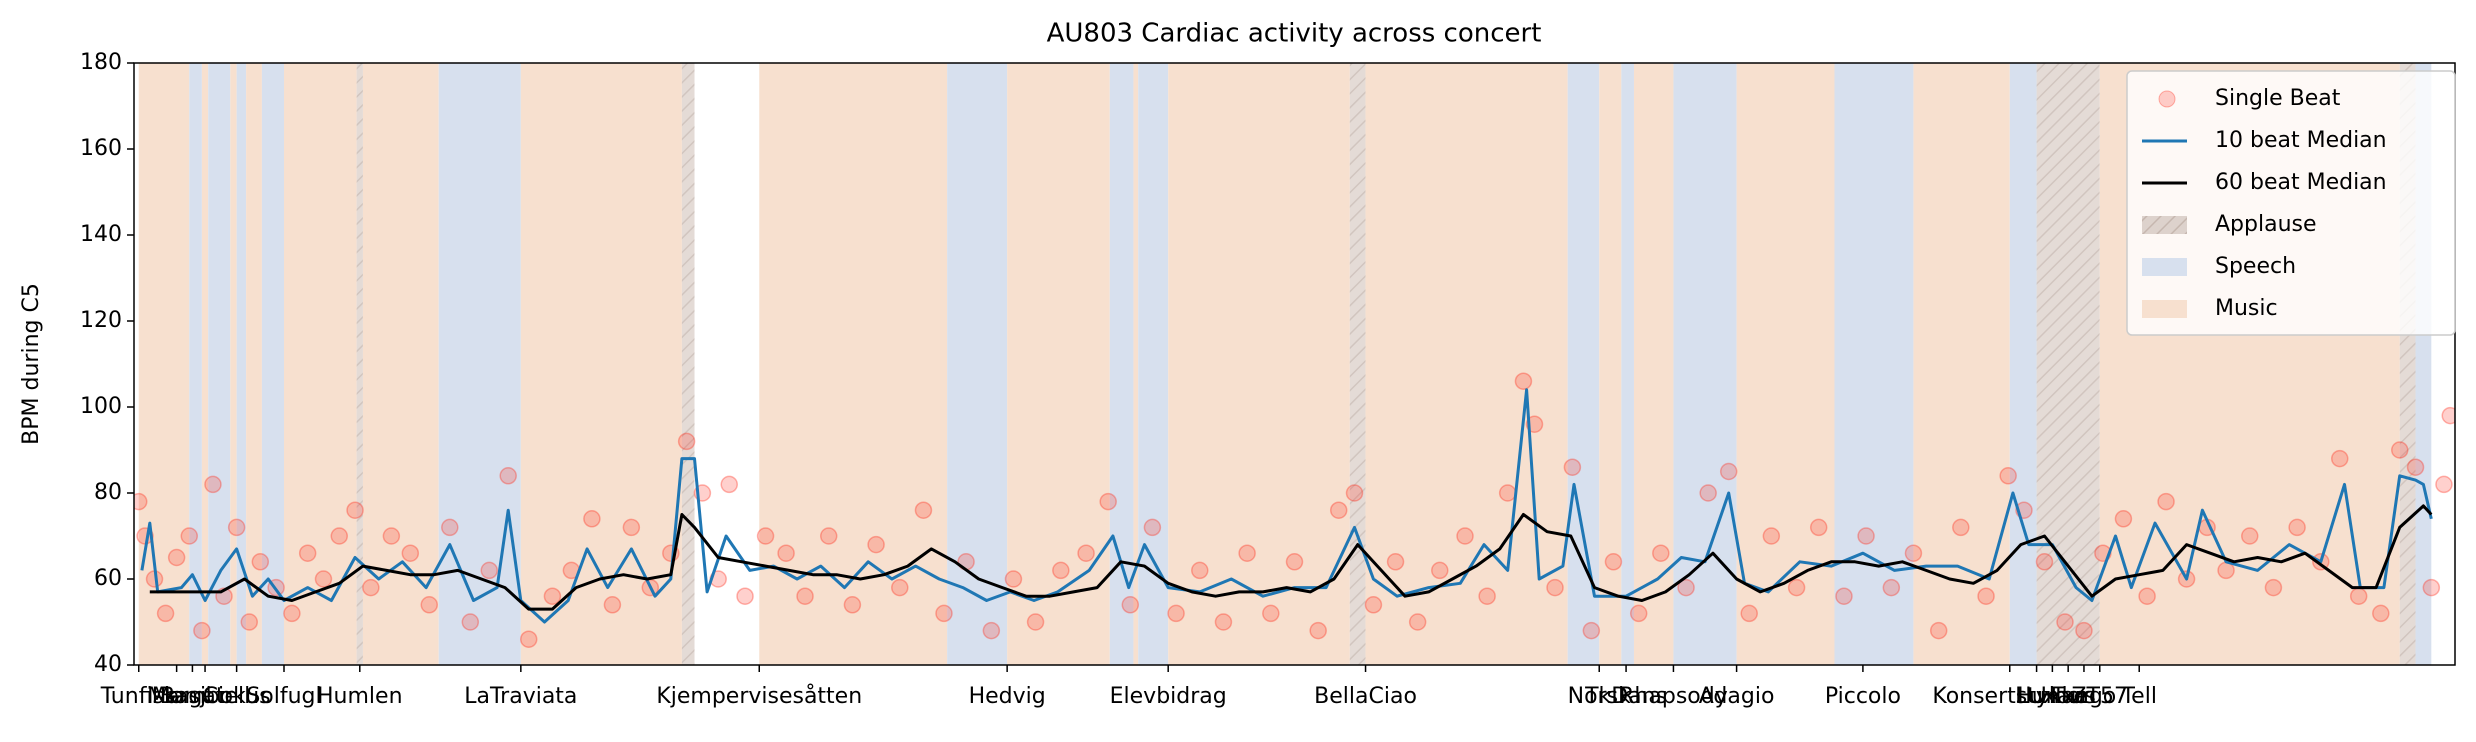  Describe the element at coordinates (1863, 696) in the screenshot. I see `x-tick-label: Piccolo` at that location.